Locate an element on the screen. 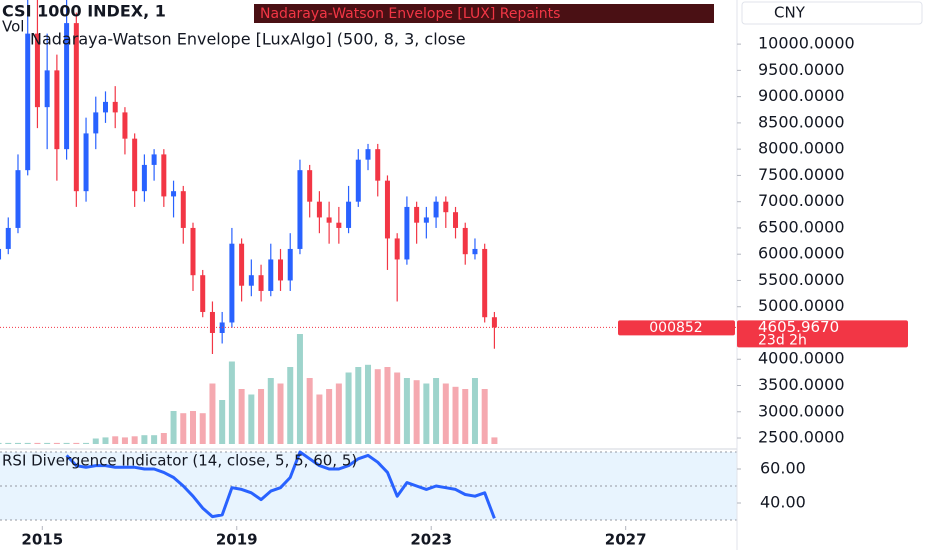 The image size is (932, 550). volume-label: Vol is located at coordinates (13, 27).